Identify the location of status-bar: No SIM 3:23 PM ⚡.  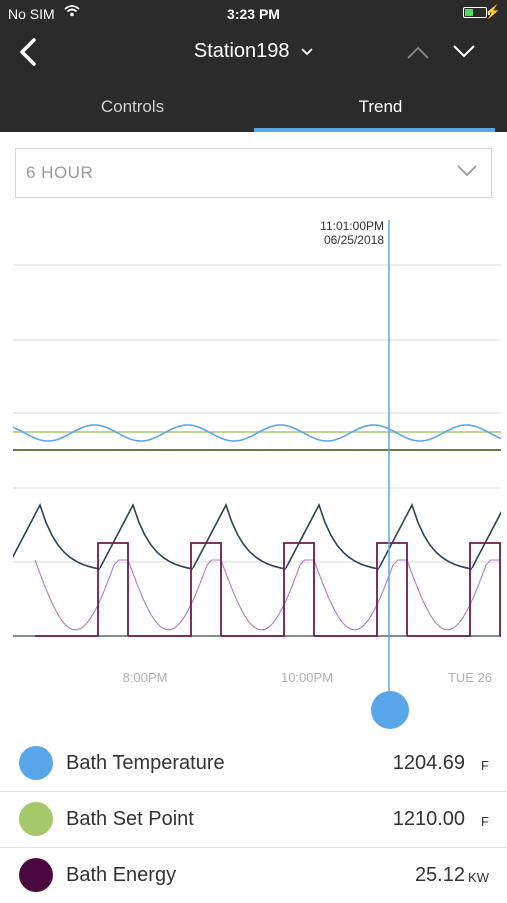
(253, 14).